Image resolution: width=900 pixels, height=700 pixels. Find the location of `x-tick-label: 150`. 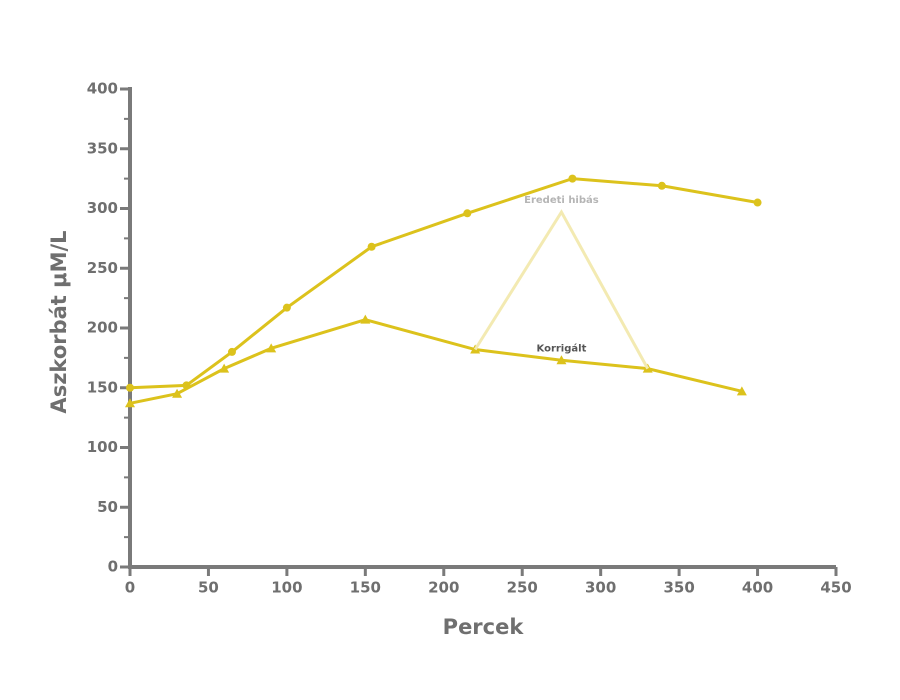

x-tick-label: 150 is located at coordinates (365, 588).